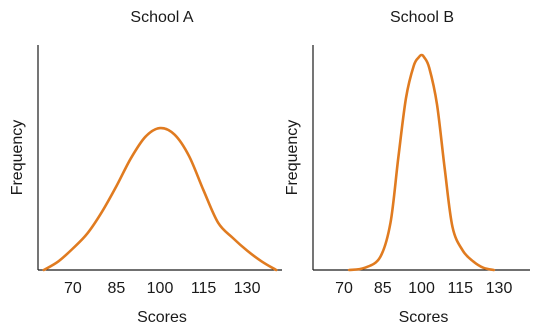  I want to click on panel-title: School A, so click(161, 17).